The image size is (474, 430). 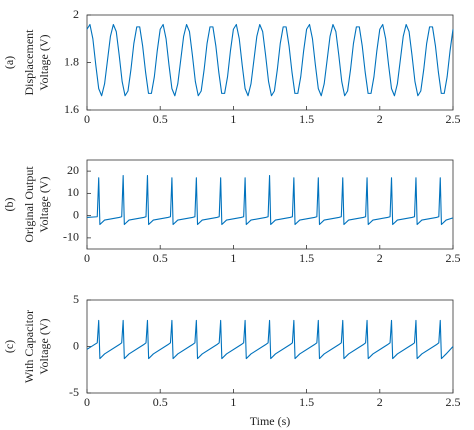 I want to click on panel-label: (b), so click(x=9, y=205).